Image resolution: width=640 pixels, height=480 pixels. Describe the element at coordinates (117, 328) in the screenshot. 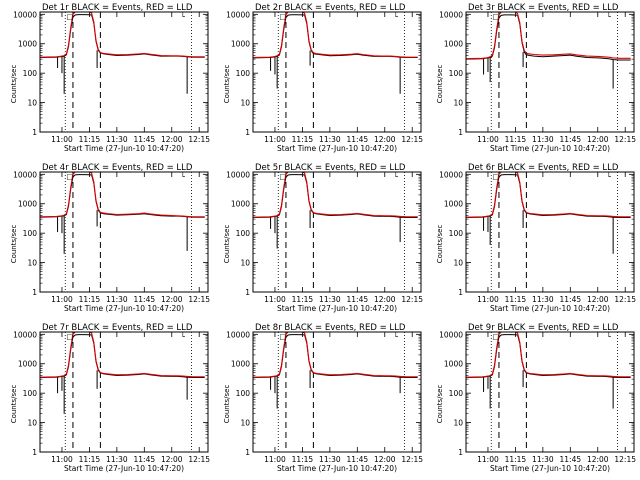

I see `chart-title: Det 7r BLACK = Events, RED = LLD` at that location.